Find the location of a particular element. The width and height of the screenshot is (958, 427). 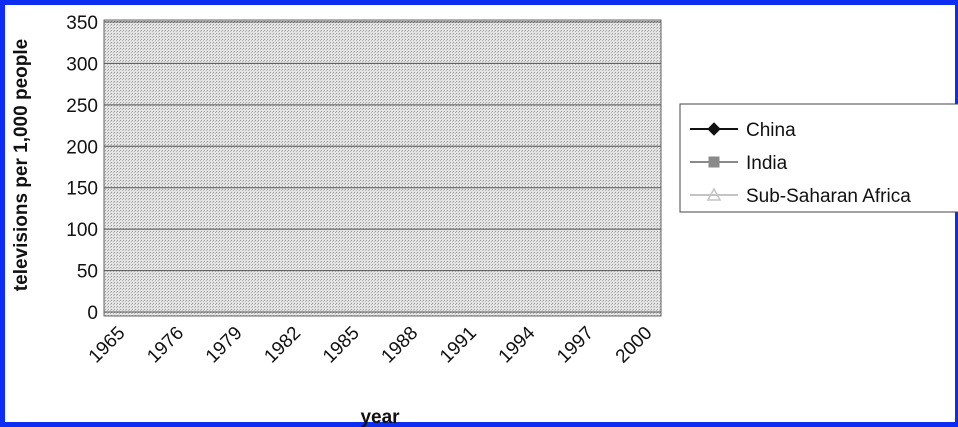

x-axis: 1965 1976 1979 1982 1985 1988 1991 1994 1997 2000 is located at coordinates (371, 344).